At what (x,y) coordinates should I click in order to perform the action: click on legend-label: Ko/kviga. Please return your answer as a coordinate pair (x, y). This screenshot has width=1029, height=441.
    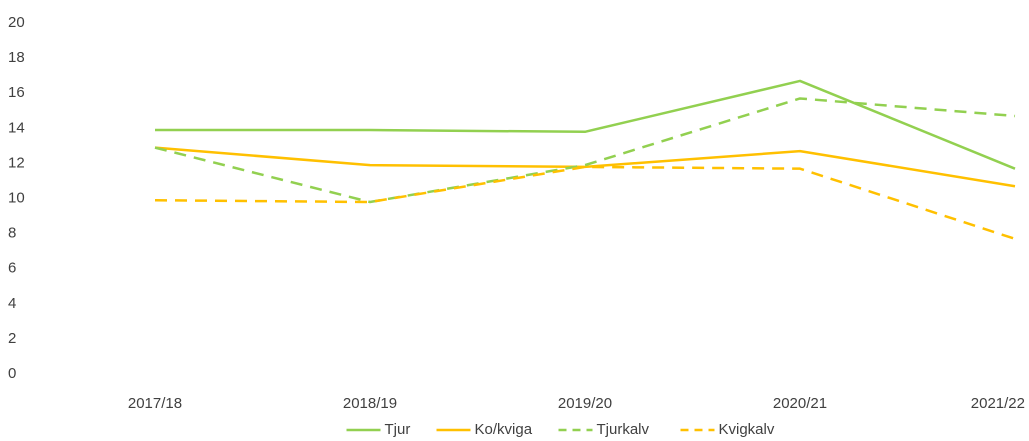
    Looking at the image, I should click on (504, 429).